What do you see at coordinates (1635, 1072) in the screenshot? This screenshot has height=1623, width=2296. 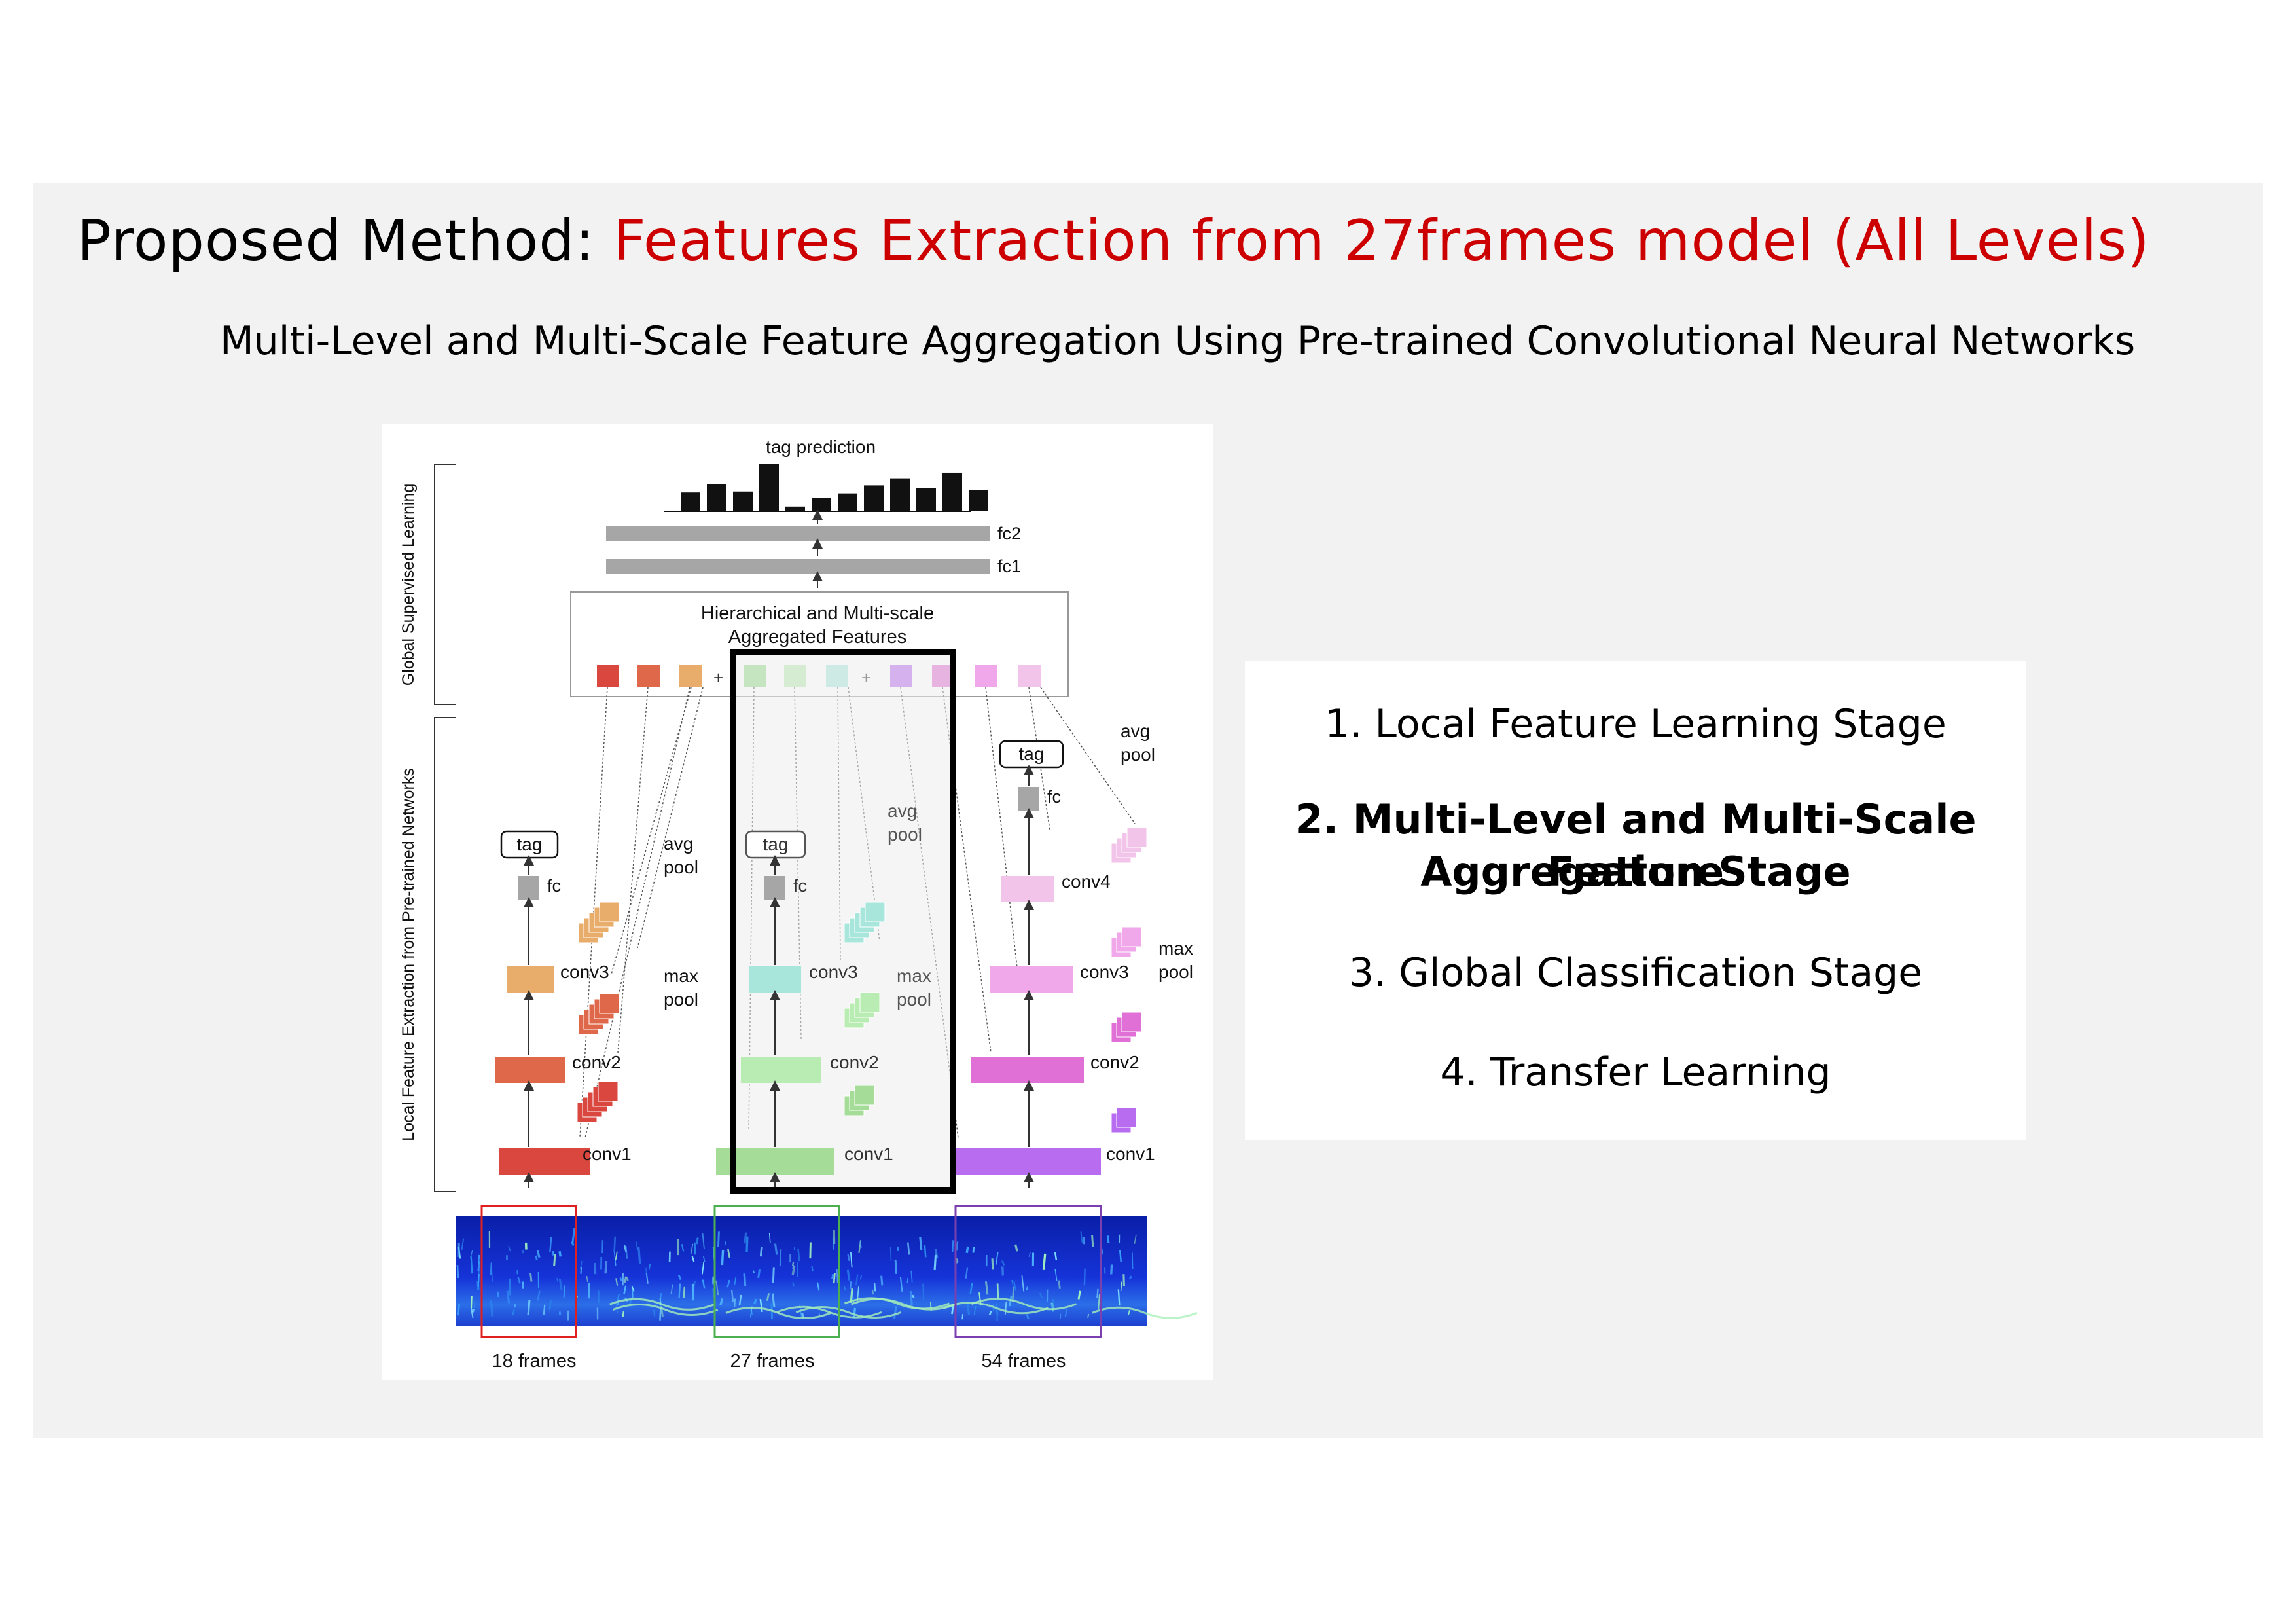 I see `stage-4: 4. Transfer Learning` at bounding box center [1635, 1072].